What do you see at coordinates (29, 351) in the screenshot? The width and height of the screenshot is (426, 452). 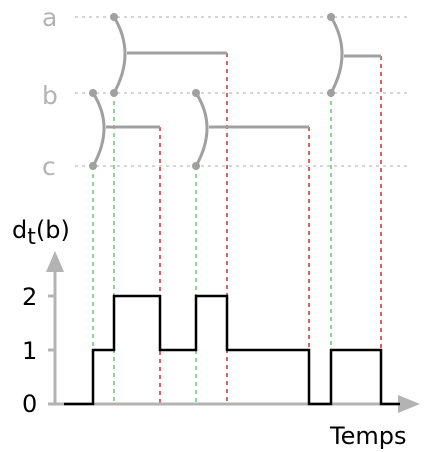 I see `y-tick-label-1: 1` at bounding box center [29, 351].